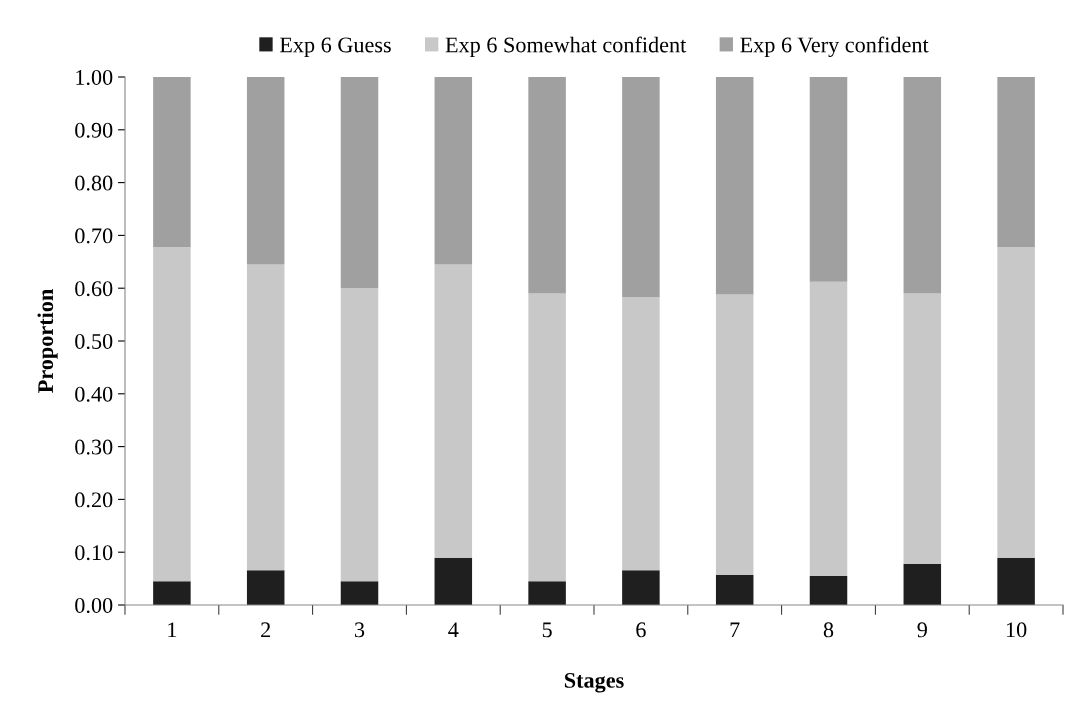  What do you see at coordinates (641, 630) in the screenshot?
I see `x-tick-label: 6` at bounding box center [641, 630].